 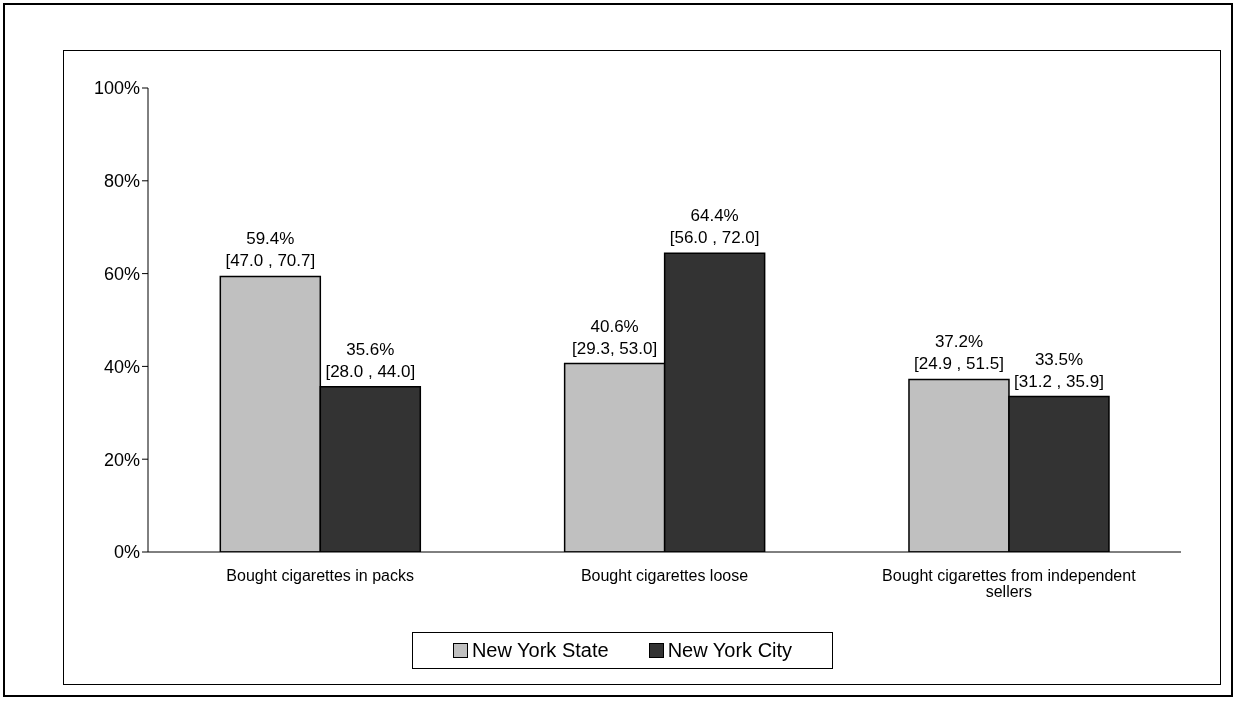 I want to click on data-label: 35.6% [28.0 , 44.0], so click(x=370, y=360).